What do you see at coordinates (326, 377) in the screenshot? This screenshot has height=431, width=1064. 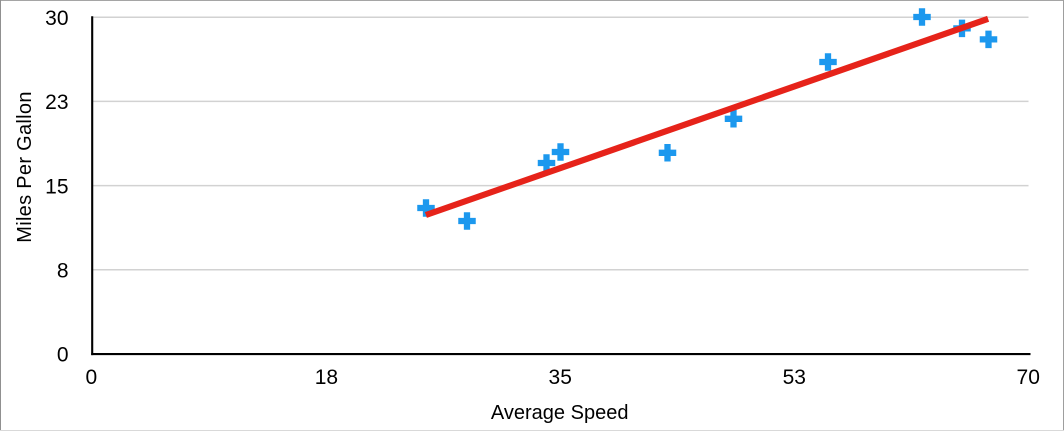 I see `svg-text: 18` at bounding box center [326, 377].